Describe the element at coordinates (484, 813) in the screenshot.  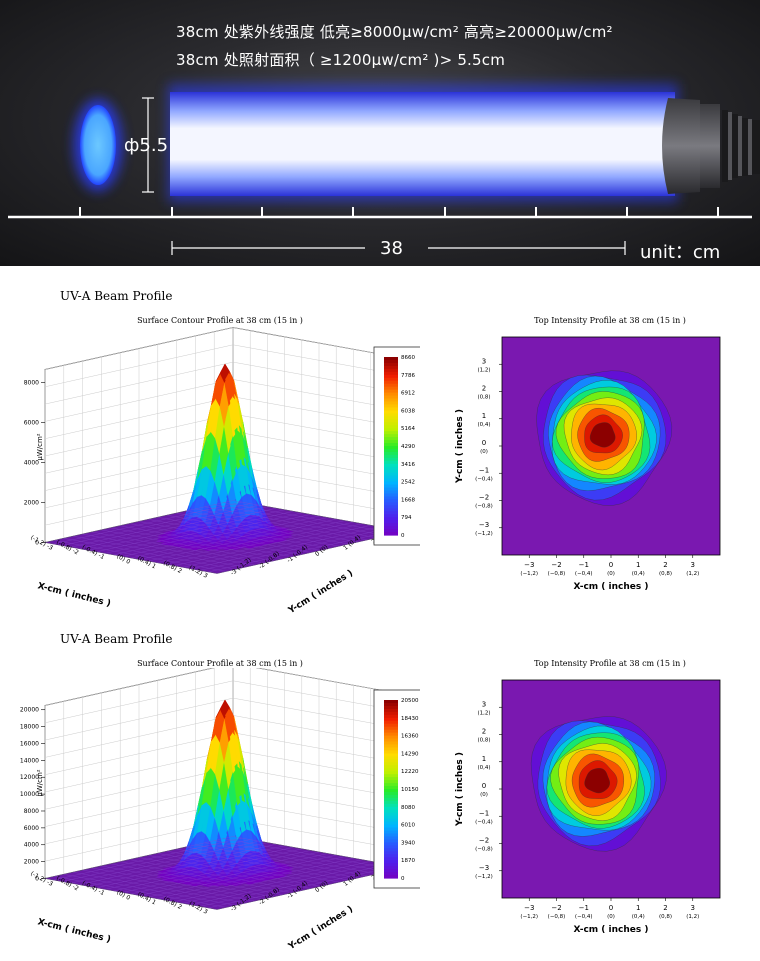
I see `y-tick-label: −1` at that location.